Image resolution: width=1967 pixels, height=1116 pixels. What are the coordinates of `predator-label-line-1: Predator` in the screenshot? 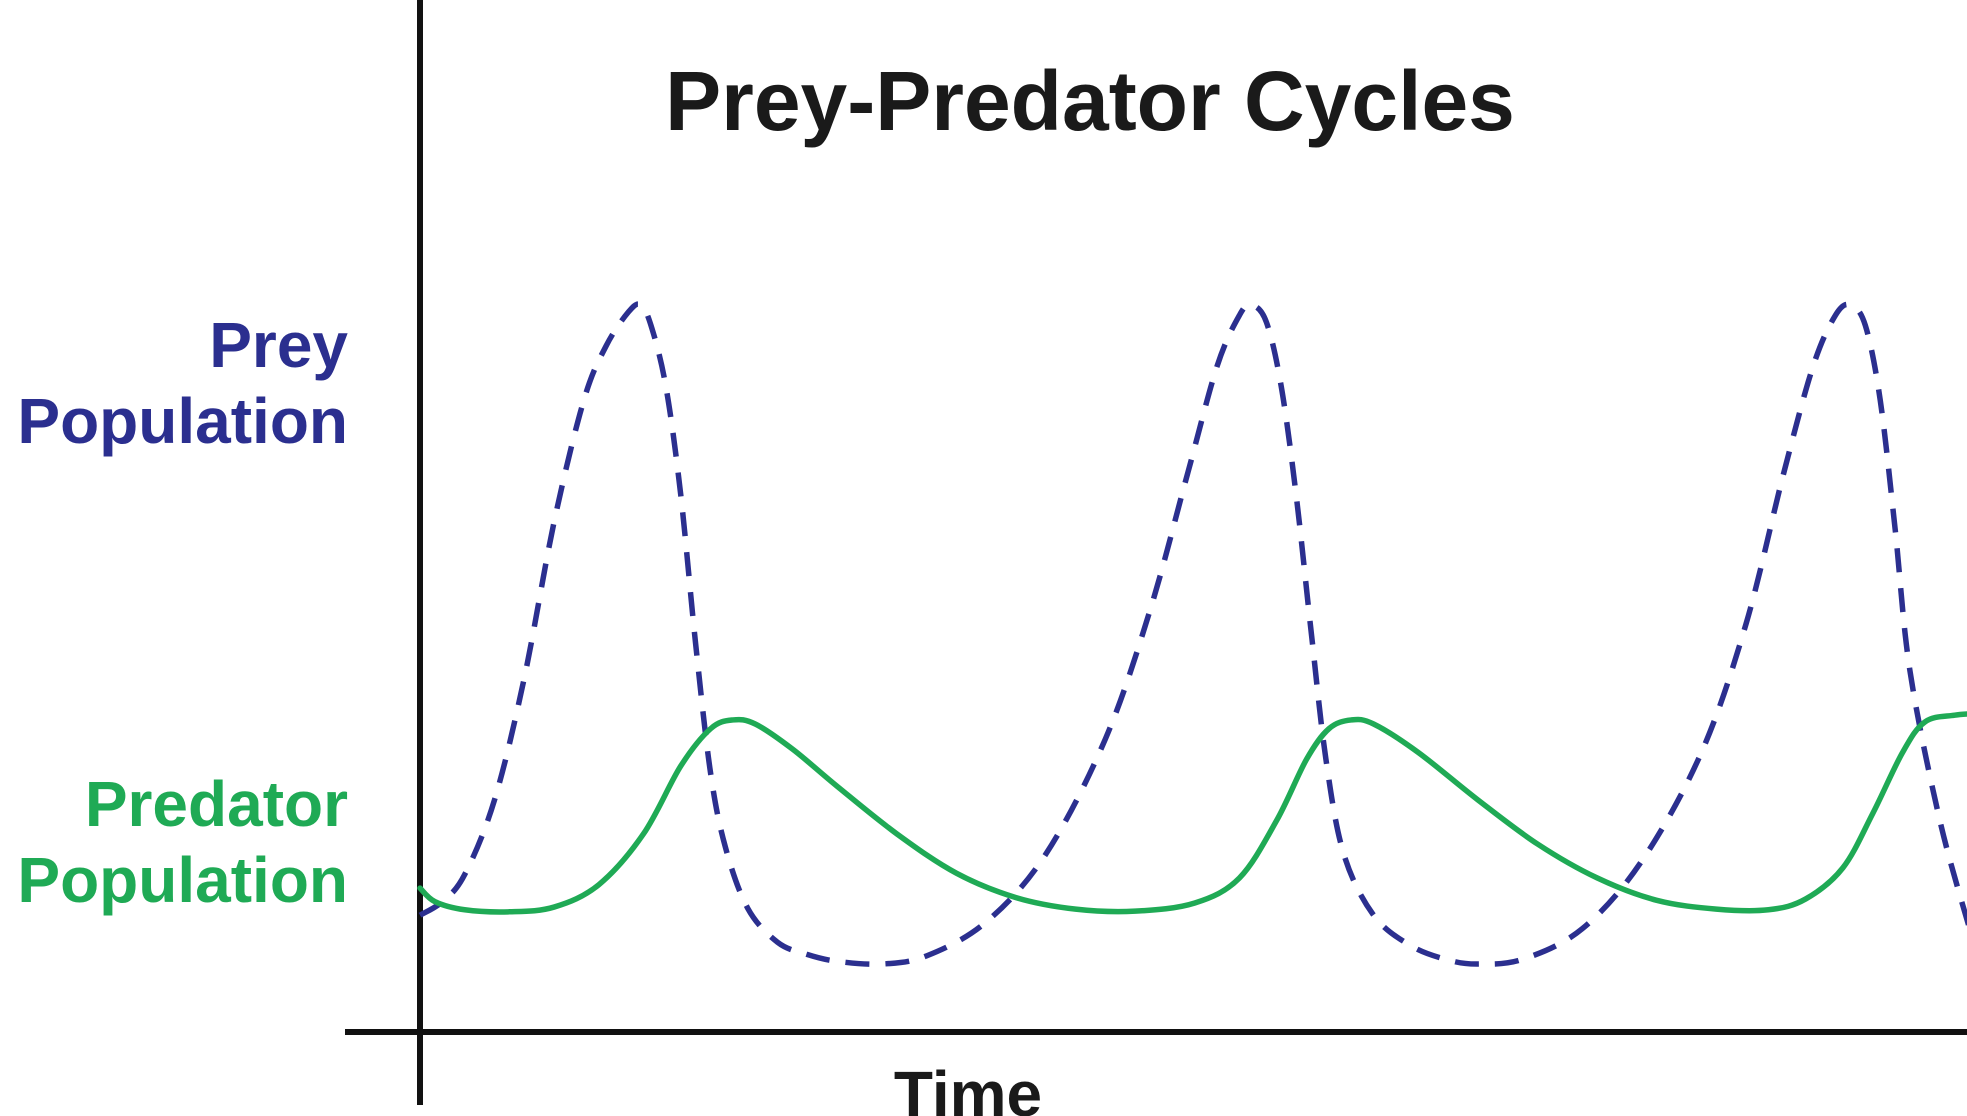 It's located at (216, 804).